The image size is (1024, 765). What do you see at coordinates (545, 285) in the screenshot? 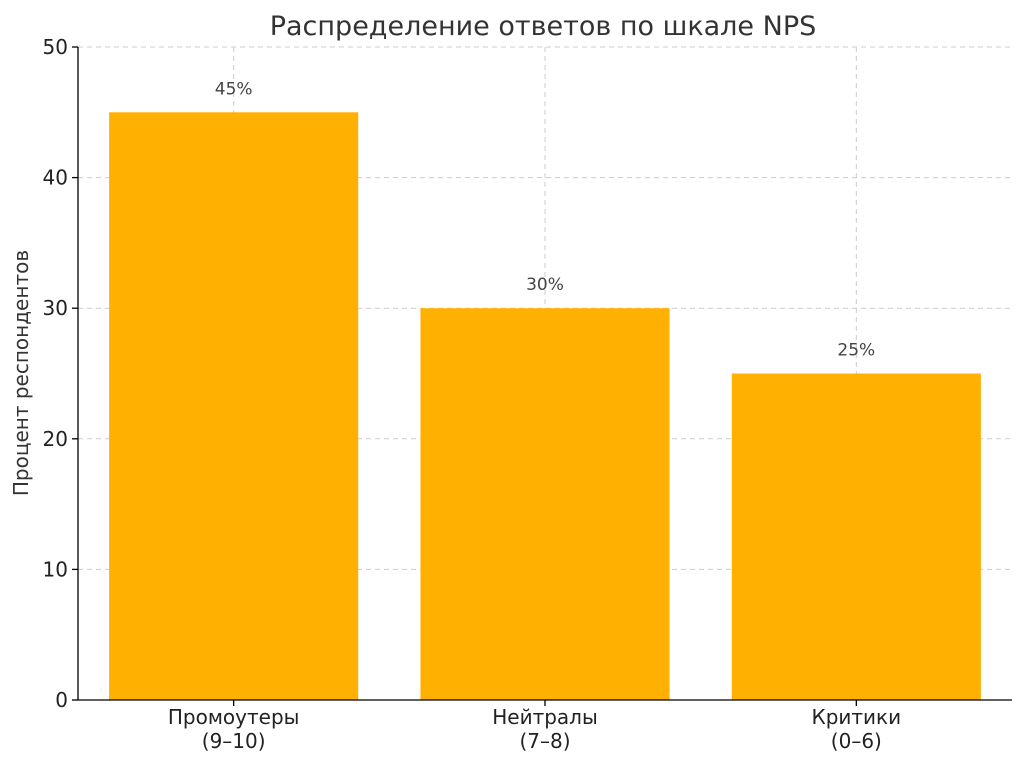
I see `data-label: 30%` at bounding box center [545, 285].